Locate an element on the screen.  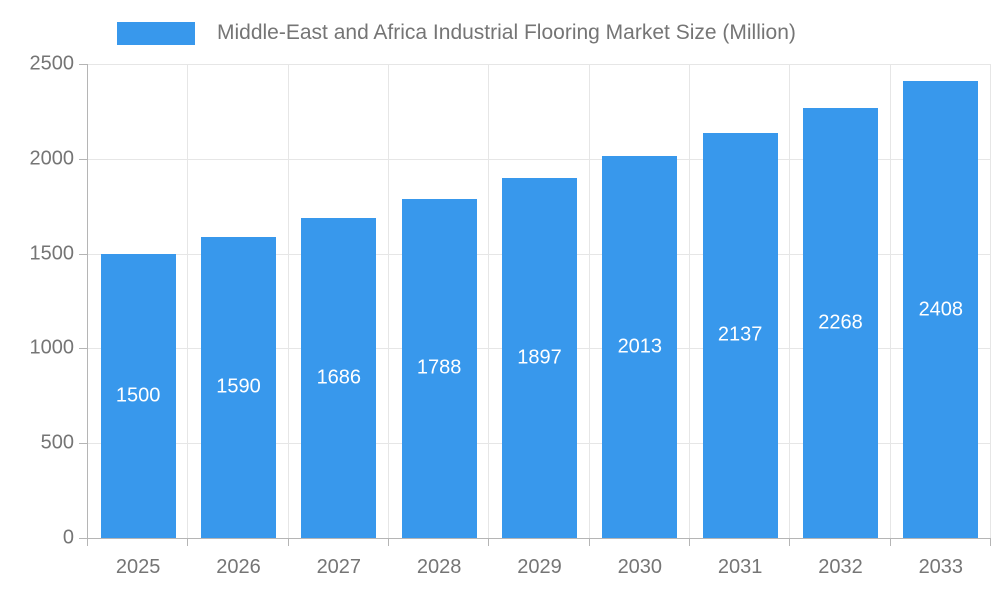
x-axis-label: 2025 is located at coordinates (138, 567).